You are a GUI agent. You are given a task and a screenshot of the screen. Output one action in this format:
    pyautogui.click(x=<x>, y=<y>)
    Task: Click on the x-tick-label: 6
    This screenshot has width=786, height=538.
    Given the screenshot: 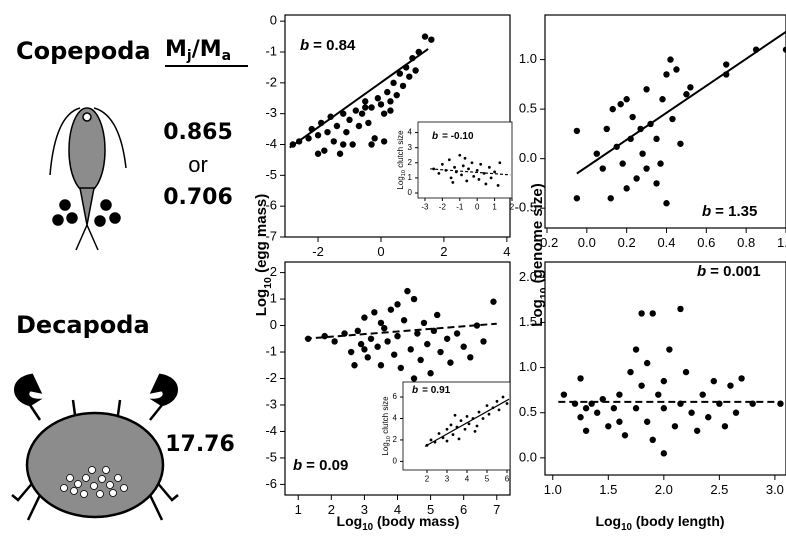 What is the action you would take?
    pyautogui.click(x=507, y=479)
    